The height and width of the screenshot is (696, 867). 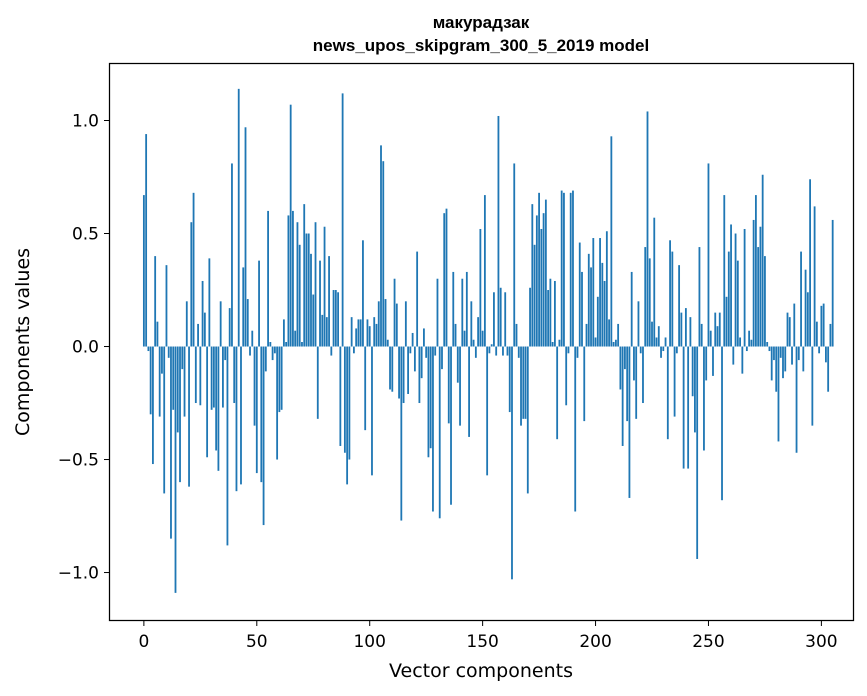 What do you see at coordinates (481, 22) in the screenshot?
I see `chart-title: макурадзак` at bounding box center [481, 22].